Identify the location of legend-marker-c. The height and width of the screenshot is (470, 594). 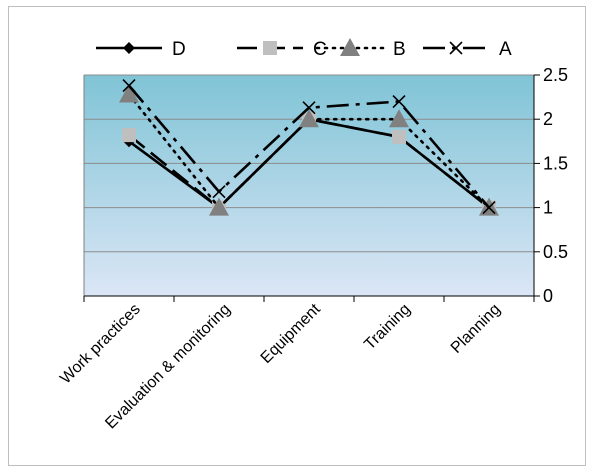
(270, 48).